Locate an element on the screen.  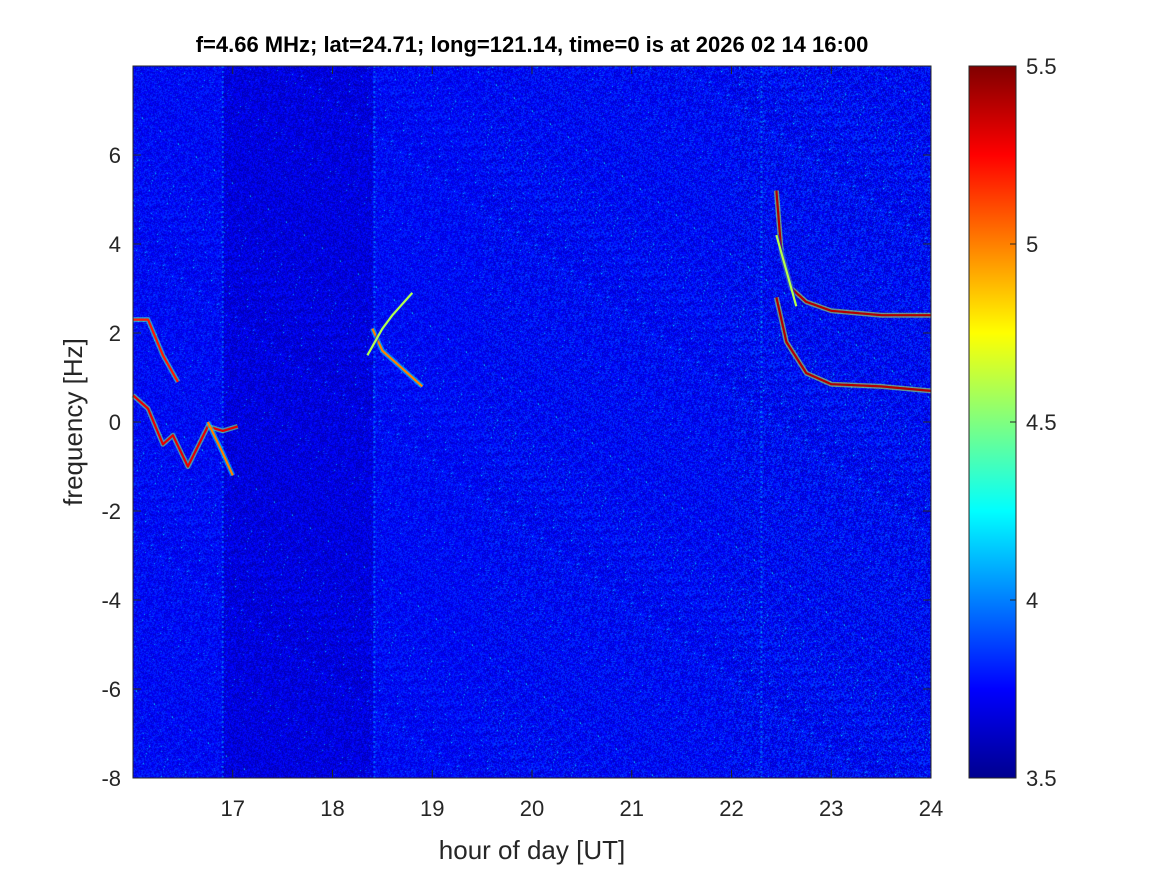
colorbar-tick-label: 3.5 is located at coordinates (1041, 778).